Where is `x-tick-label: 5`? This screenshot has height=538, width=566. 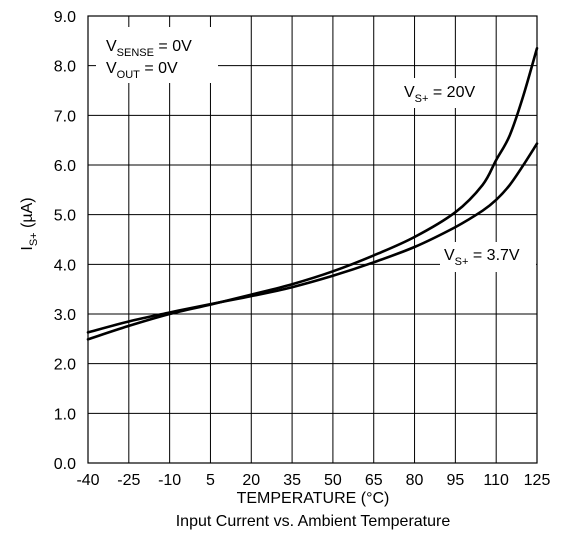 x-tick-label: 5 is located at coordinates (210, 480).